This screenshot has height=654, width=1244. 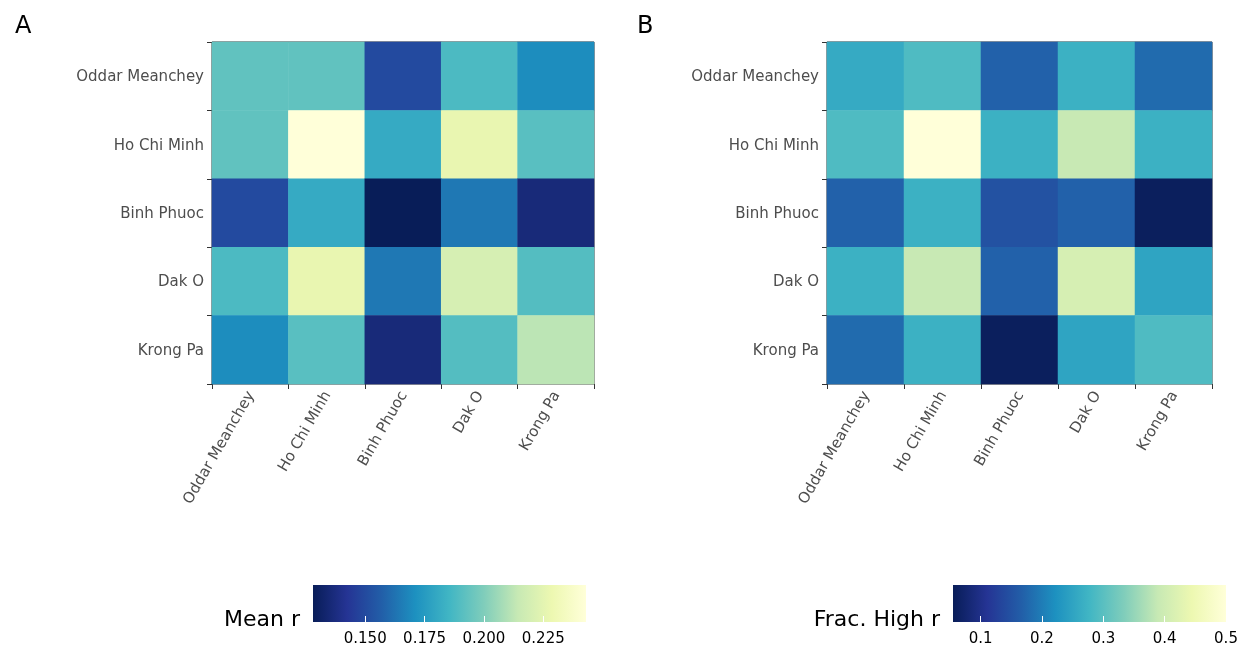 I want to click on chart-title: B, so click(x=645, y=25).